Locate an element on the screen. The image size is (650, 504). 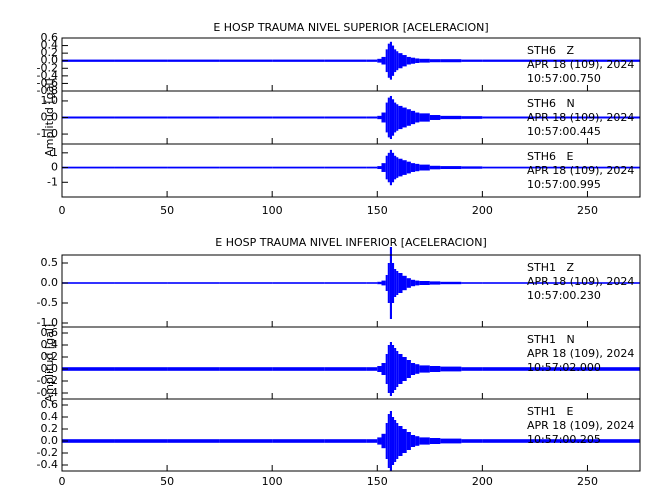
y-tick-label: 0.5 is located at coordinates (50, 262).